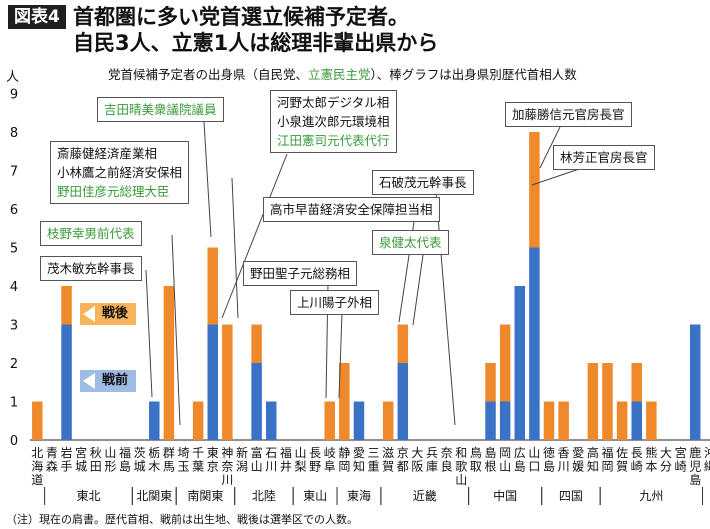 This screenshot has width=710, height=529. I want to click on category-label: 鹿児島, so click(695, 466).